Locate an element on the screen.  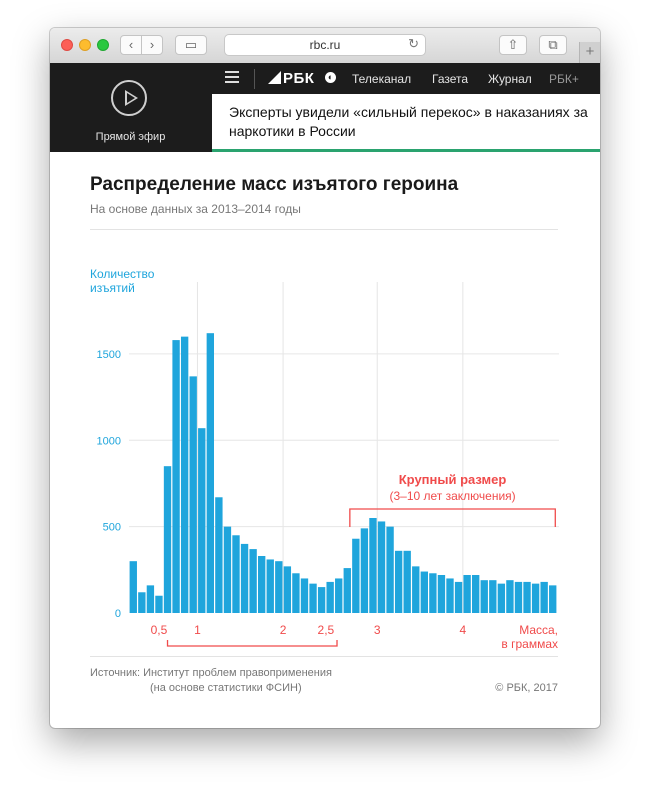
y-tick-label: 1500 is located at coordinates (109, 355).